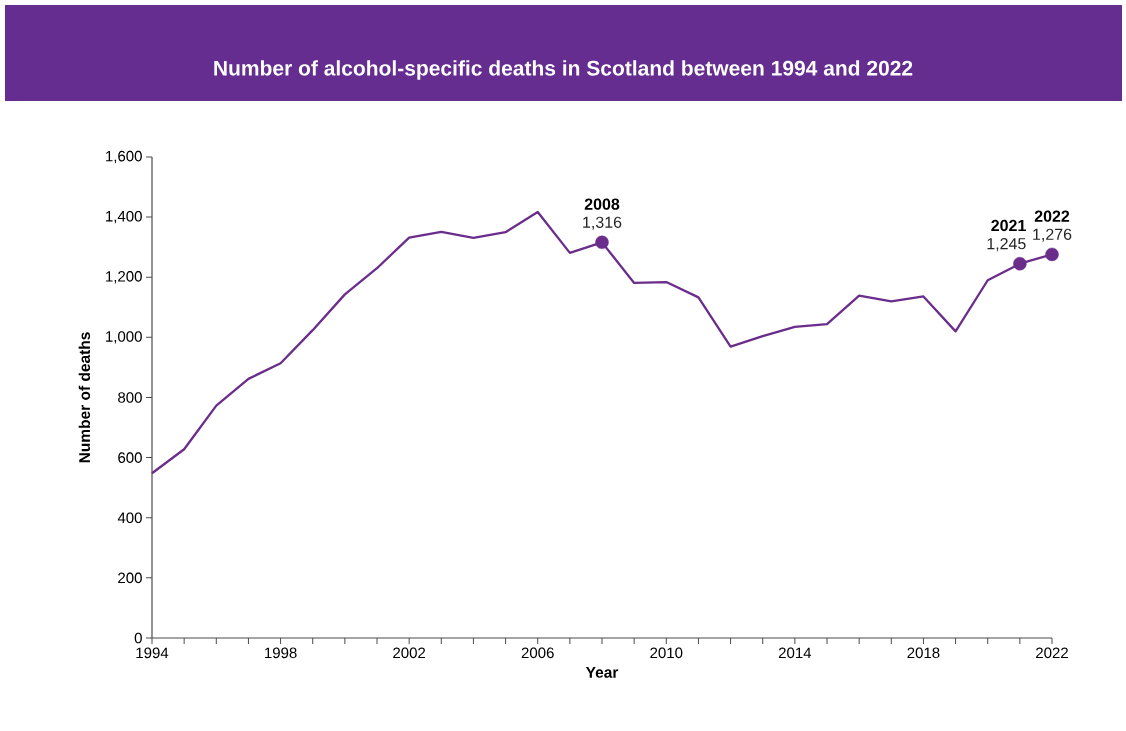  I want to click on annotation: 2021, so click(1008, 225).